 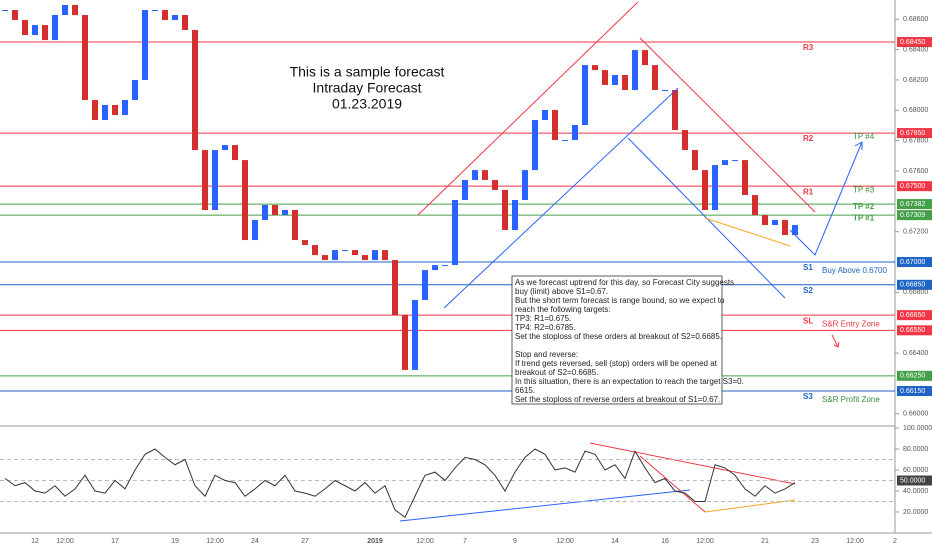 What do you see at coordinates (615, 541) in the screenshot?
I see `x-tick-label: 14` at bounding box center [615, 541].